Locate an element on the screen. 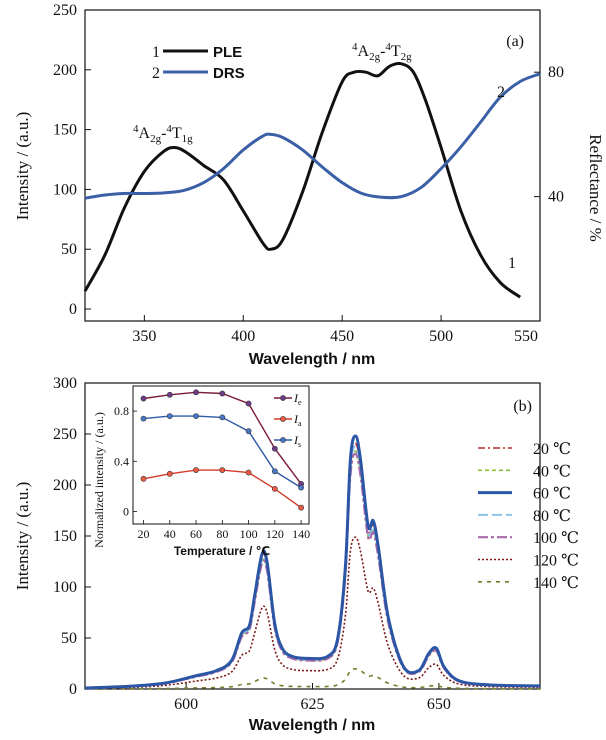  panel-a-xtick-label: 500 is located at coordinates (441, 336).